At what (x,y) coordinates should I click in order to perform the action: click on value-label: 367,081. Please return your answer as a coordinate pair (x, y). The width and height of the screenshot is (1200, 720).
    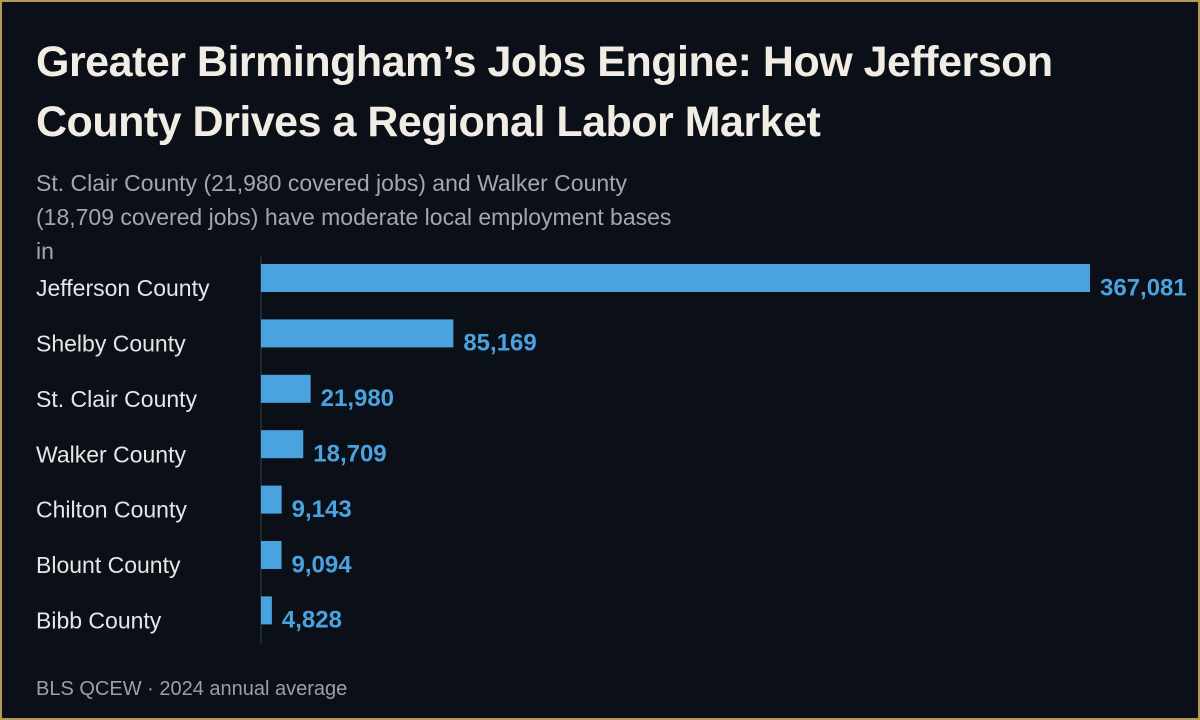
    Looking at the image, I should click on (1143, 287).